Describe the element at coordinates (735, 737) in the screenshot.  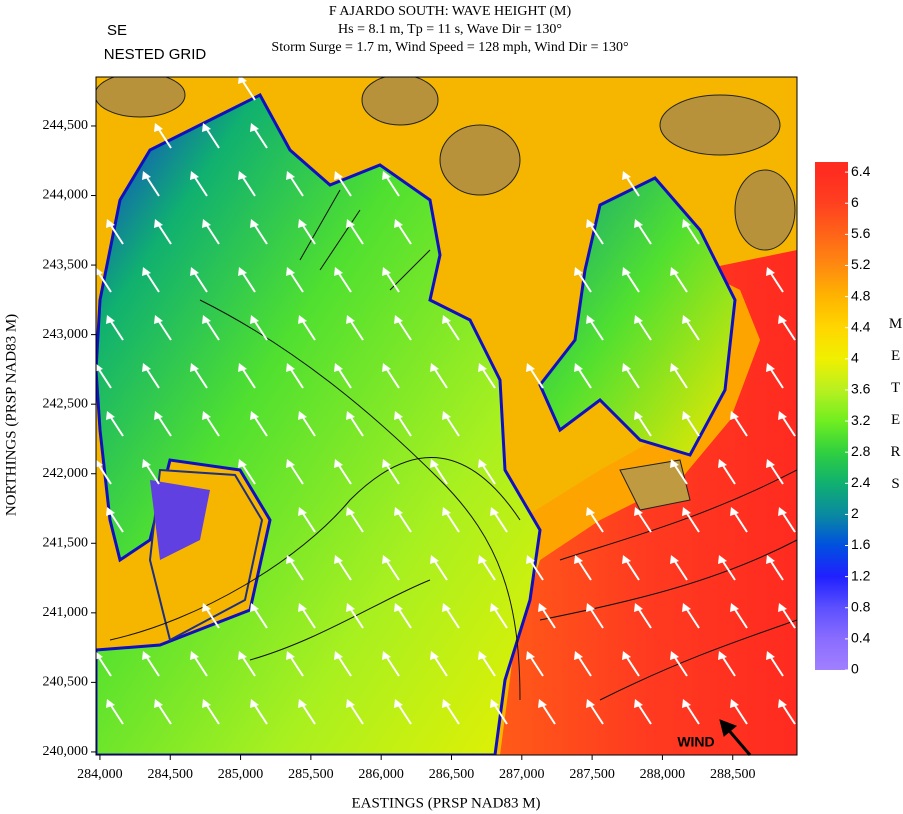
I see `wind-arrow` at that location.